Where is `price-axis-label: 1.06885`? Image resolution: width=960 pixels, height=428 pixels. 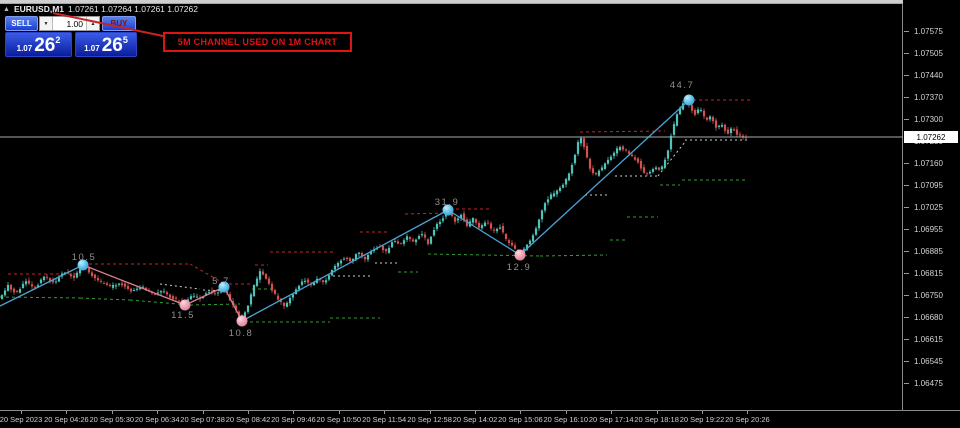
price-axis-label: 1.06885 is located at coordinates (928, 251).